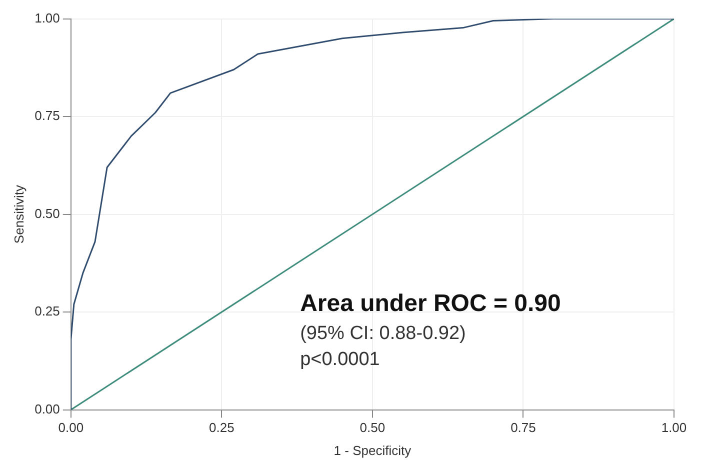 This screenshot has width=702, height=471. What do you see at coordinates (47, 213) in the screenshot?
I see `y-tick-label: 0.50` at bounding box center [47, 213].